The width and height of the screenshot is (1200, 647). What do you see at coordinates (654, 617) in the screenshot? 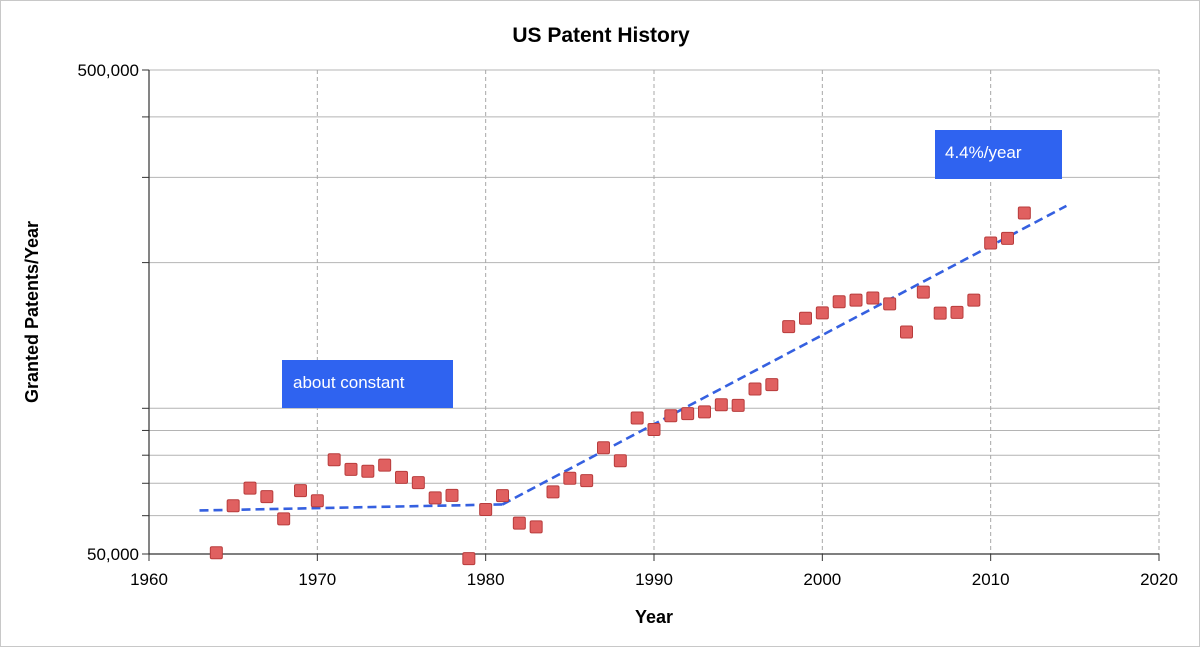
I see `x-axis-label: Year` at bounding box center [654, 617].